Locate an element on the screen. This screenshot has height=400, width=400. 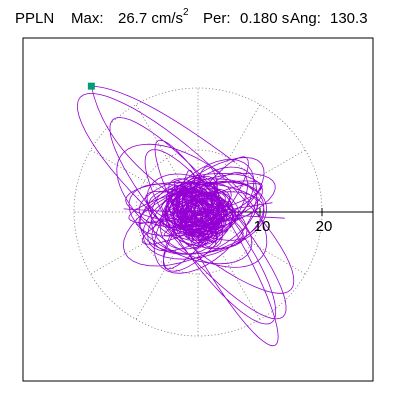
peak-marker-layer is located at coordinates (91, 86).